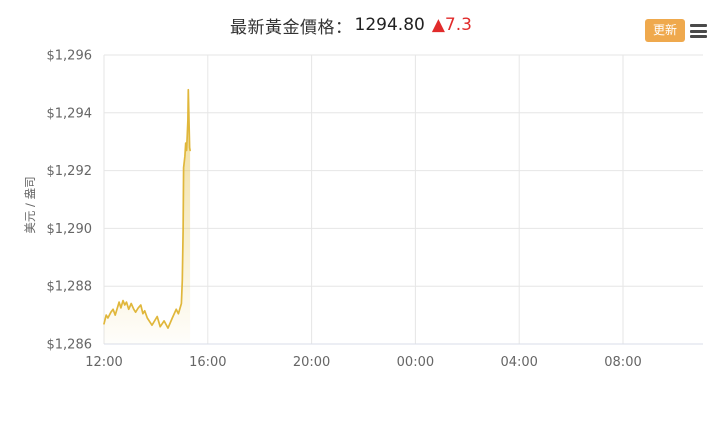 This screenshot has height=430, width=720. I want to click on x-axis-label: 12:00, so click(103, 362).